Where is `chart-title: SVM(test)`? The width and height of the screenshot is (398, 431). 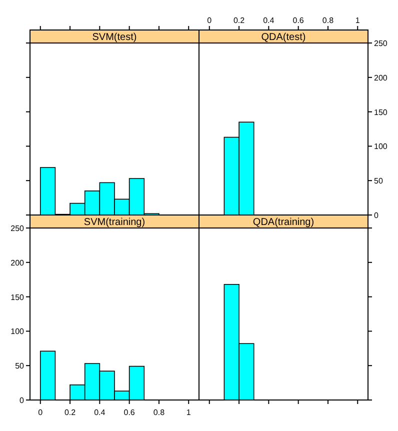
chart-title: SVM(test) is located at coordinates (114, 37).